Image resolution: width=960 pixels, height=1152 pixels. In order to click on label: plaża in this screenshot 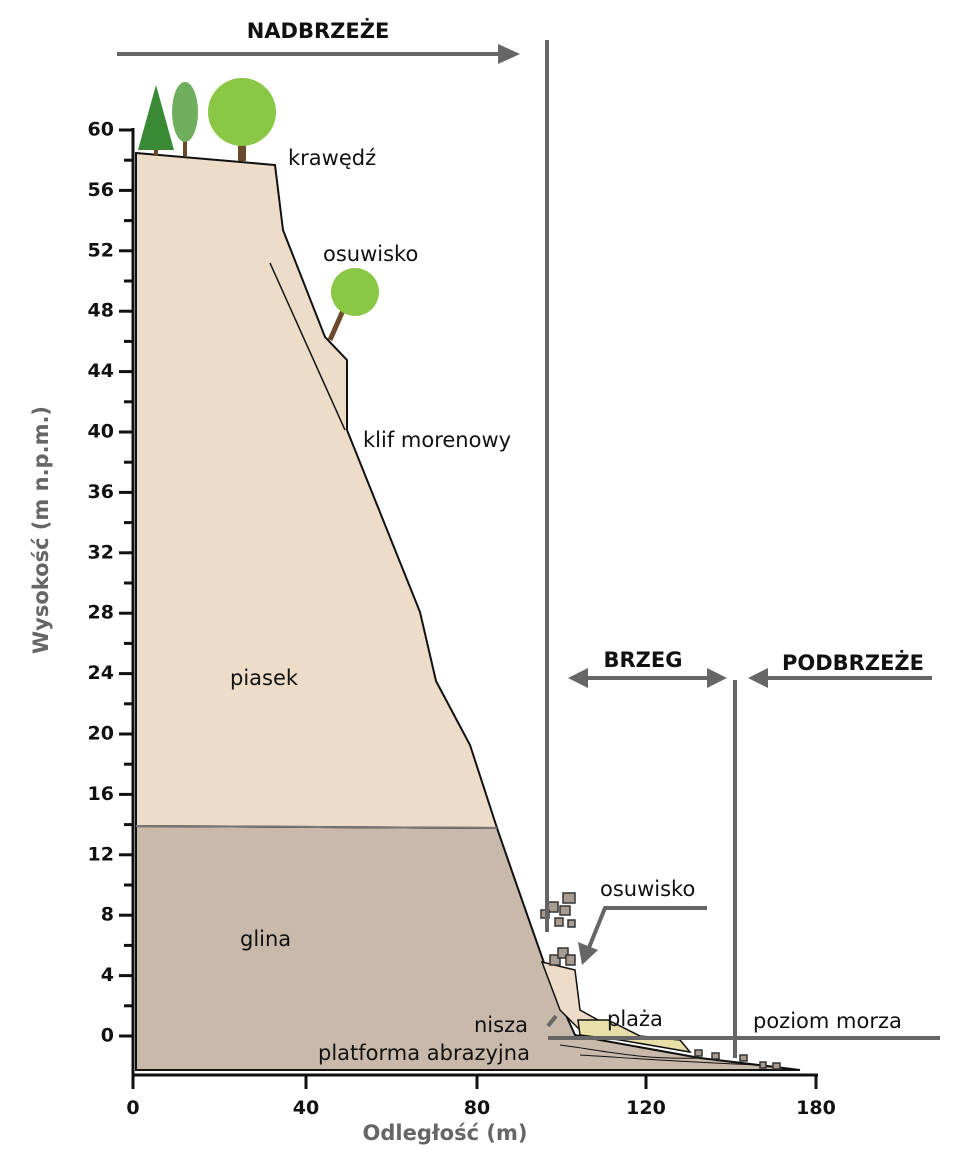, I will do `click(635, 1019)`.